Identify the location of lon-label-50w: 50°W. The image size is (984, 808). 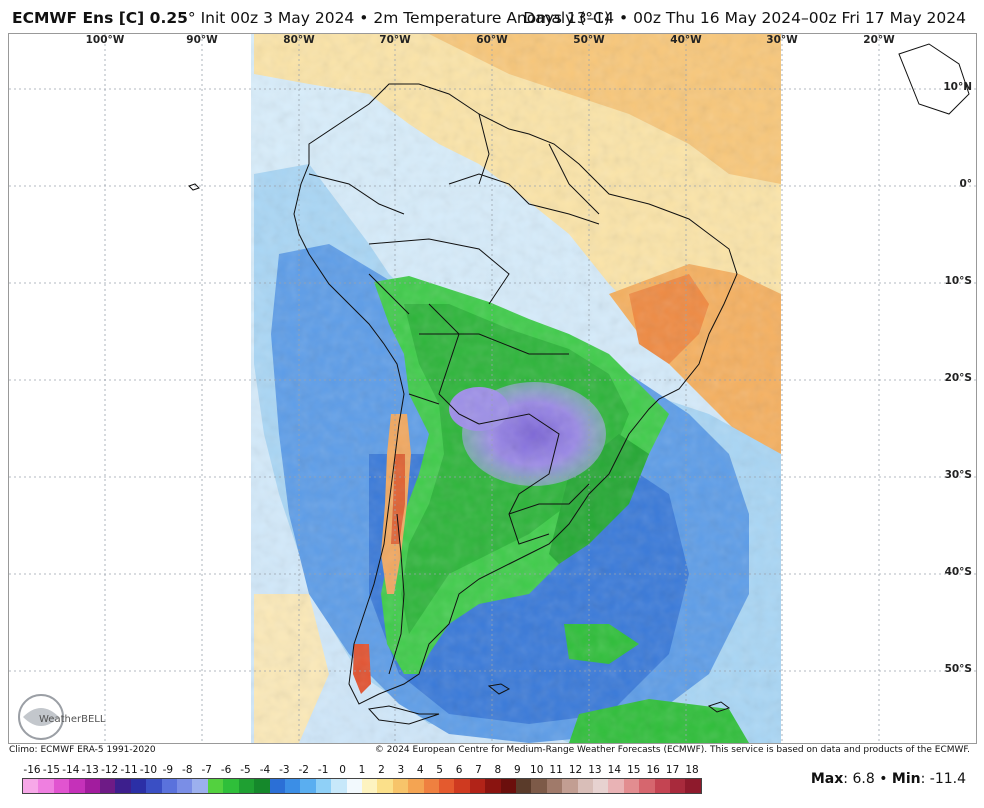
(589, 40).